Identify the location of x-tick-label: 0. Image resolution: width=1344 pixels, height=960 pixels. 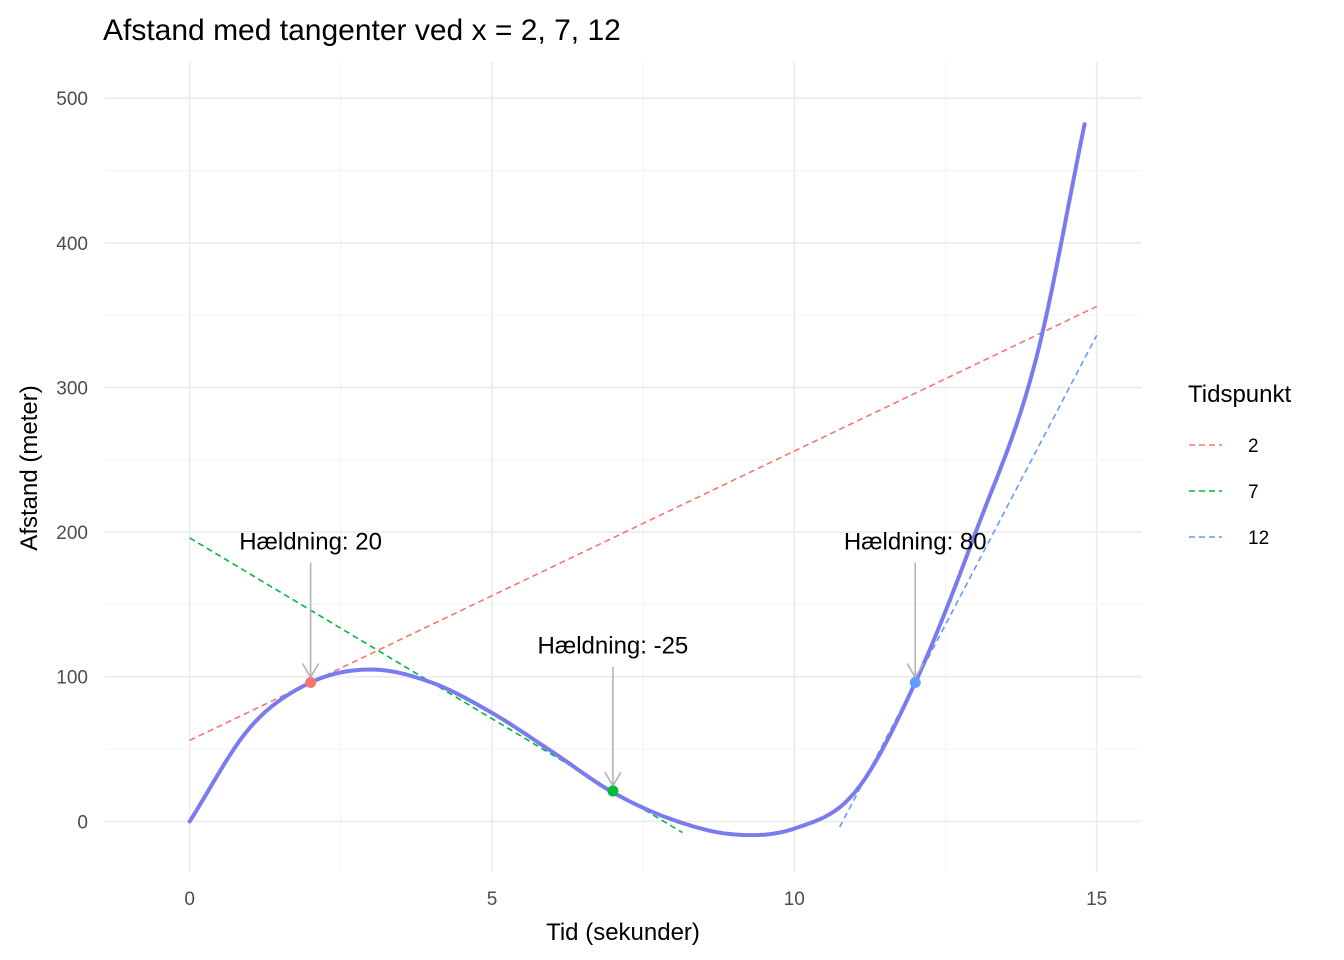
(189, 899).